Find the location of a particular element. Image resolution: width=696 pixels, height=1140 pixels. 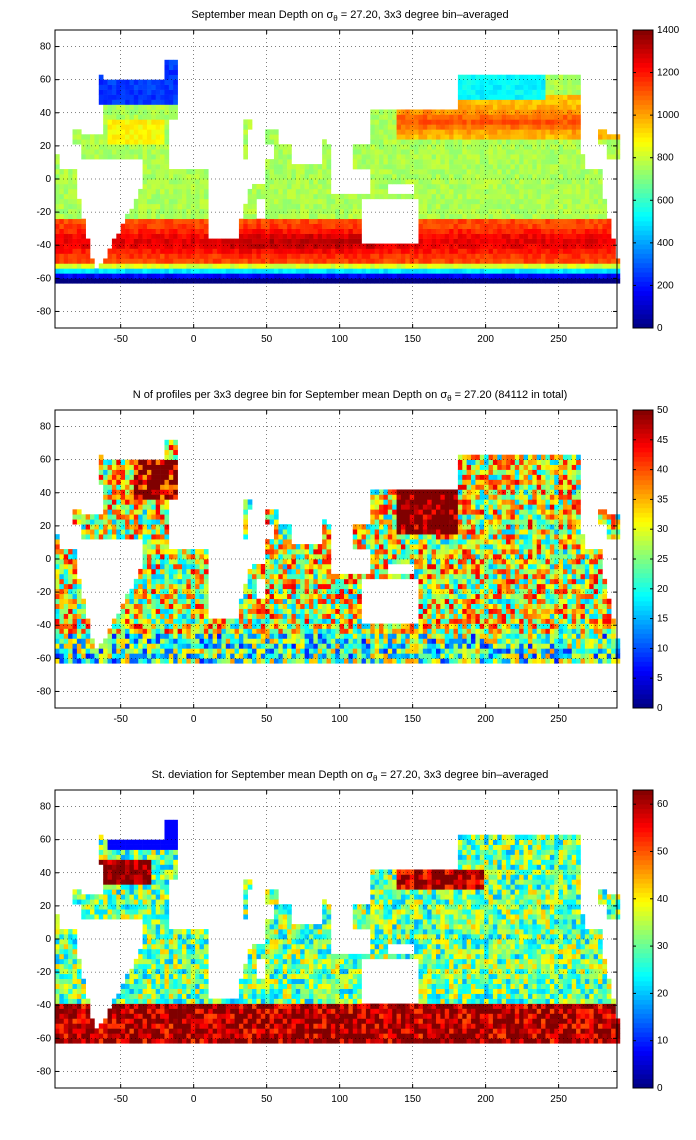

y-tick-label: -60 is located at coordinates (44, 278).